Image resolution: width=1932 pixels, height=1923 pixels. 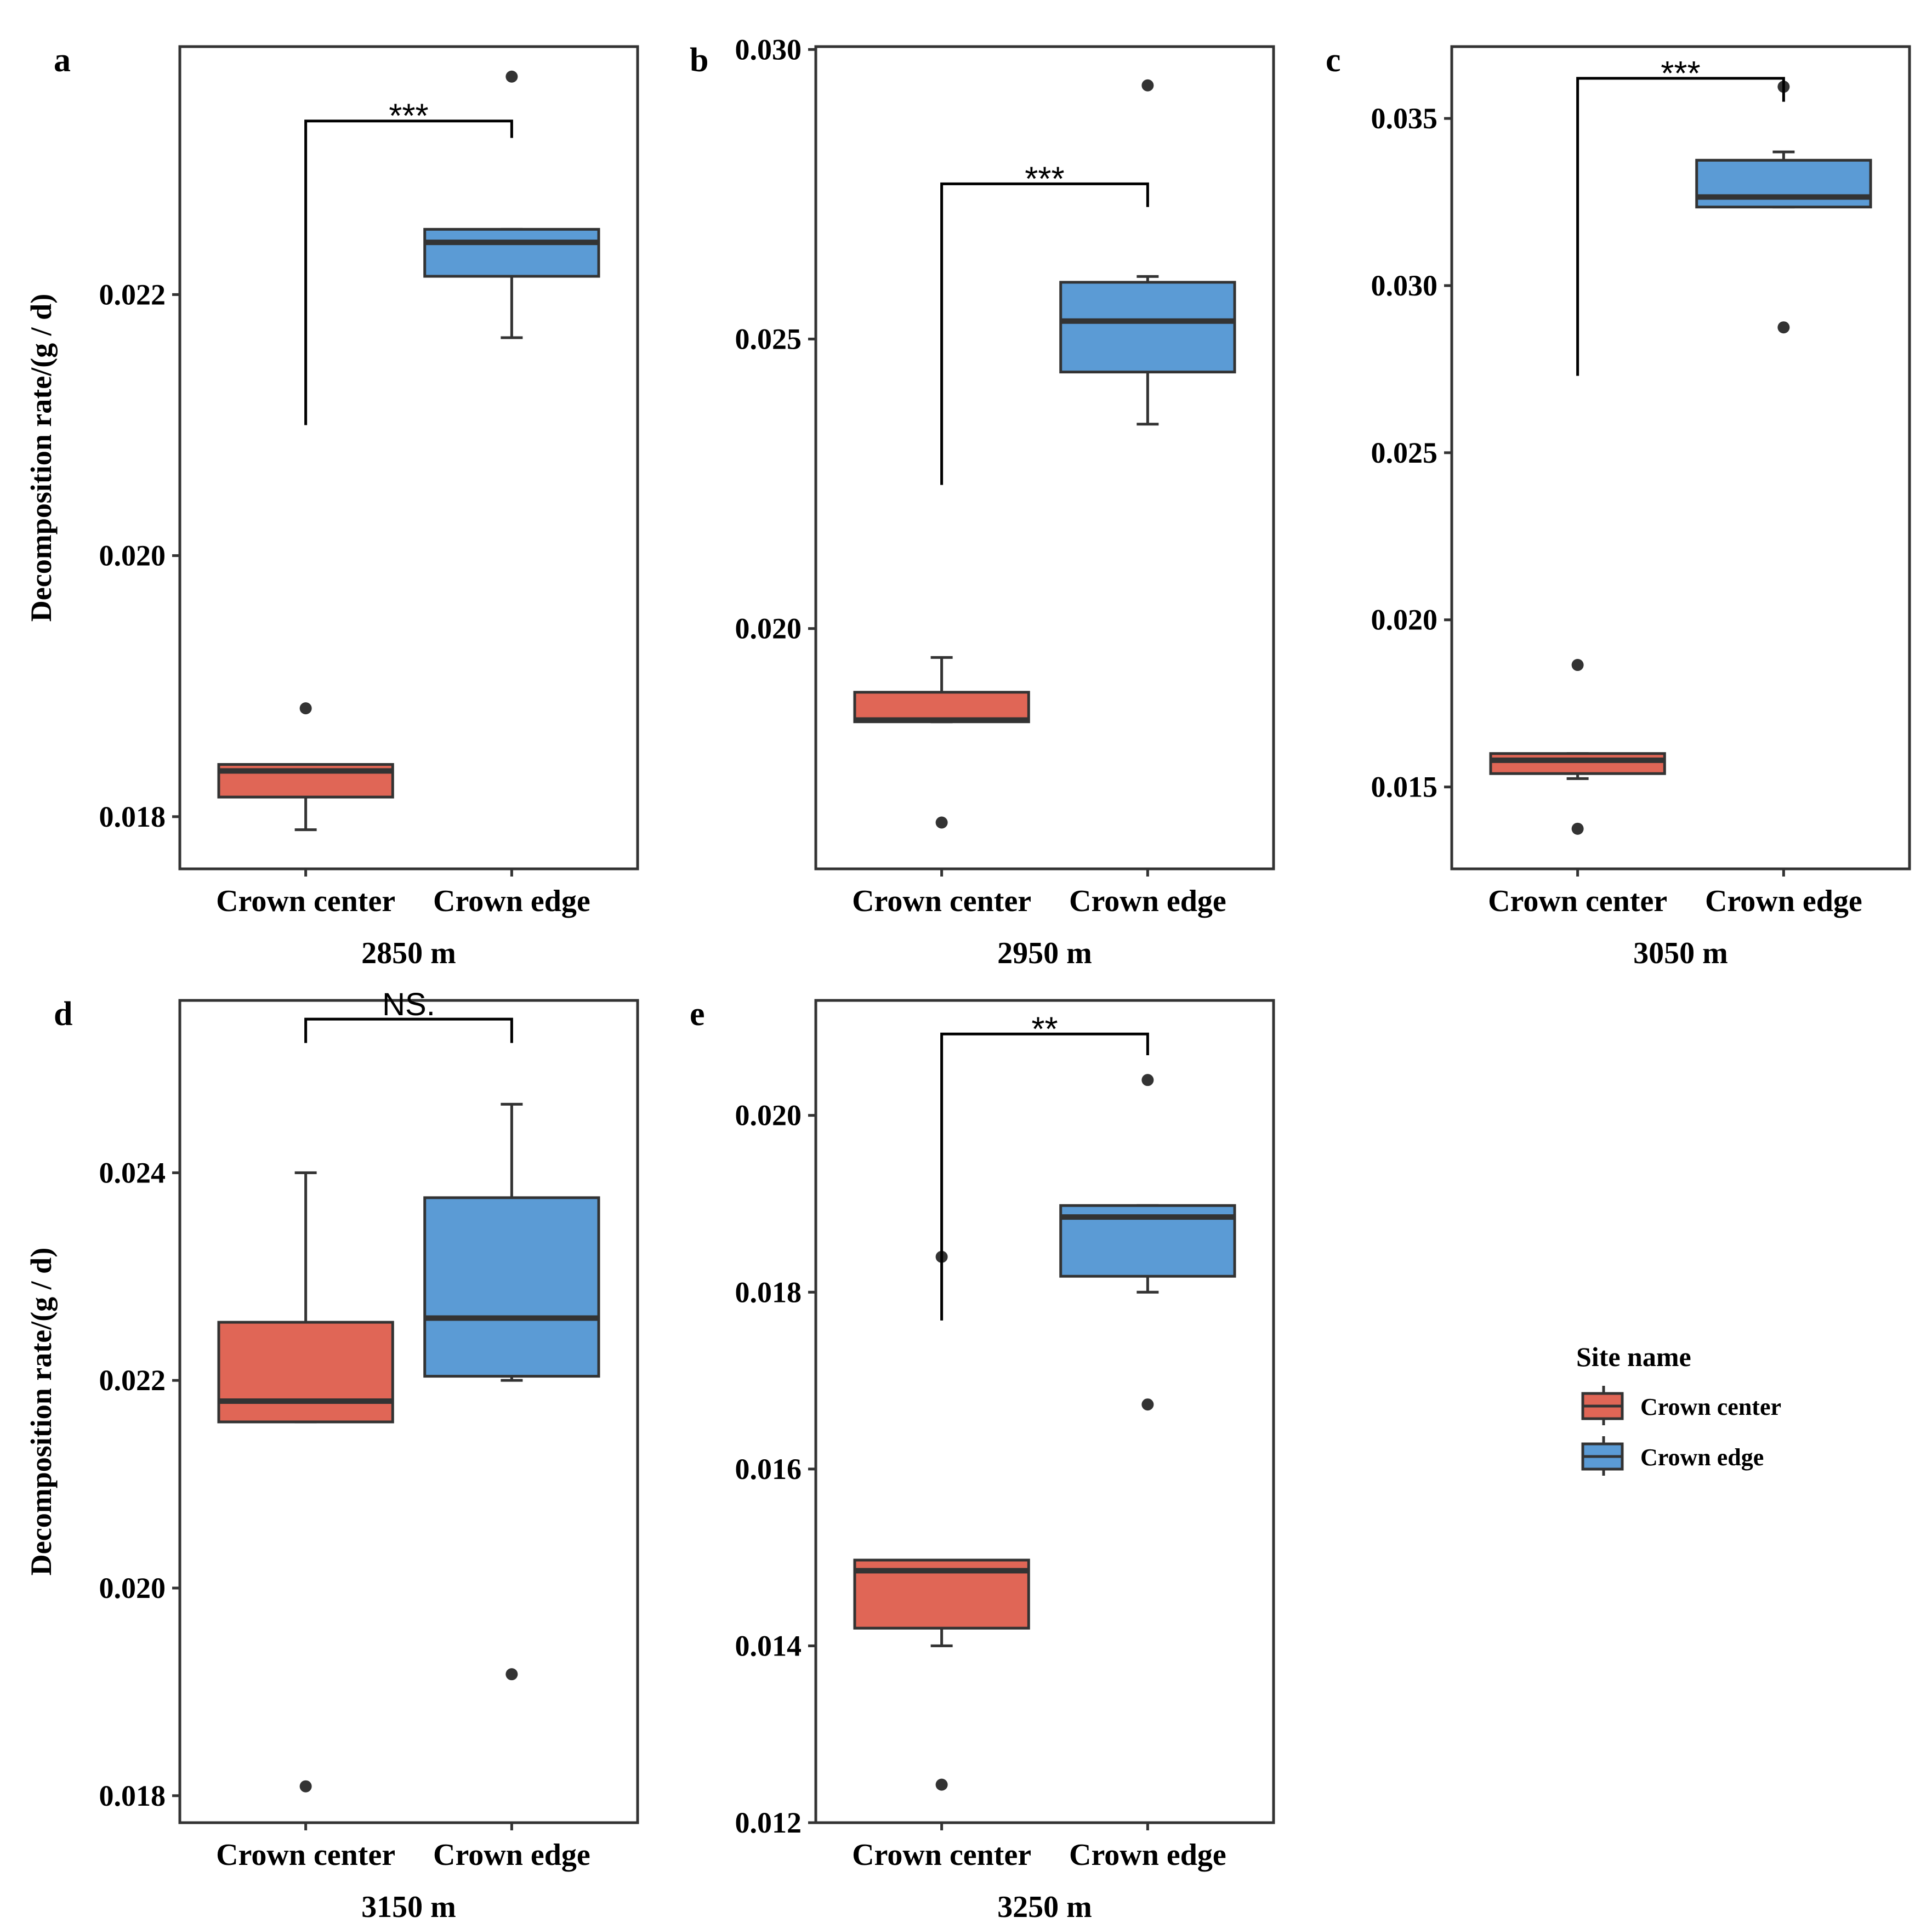 I want to click on legend-title: Site name, so click(x=1633, y=1356).